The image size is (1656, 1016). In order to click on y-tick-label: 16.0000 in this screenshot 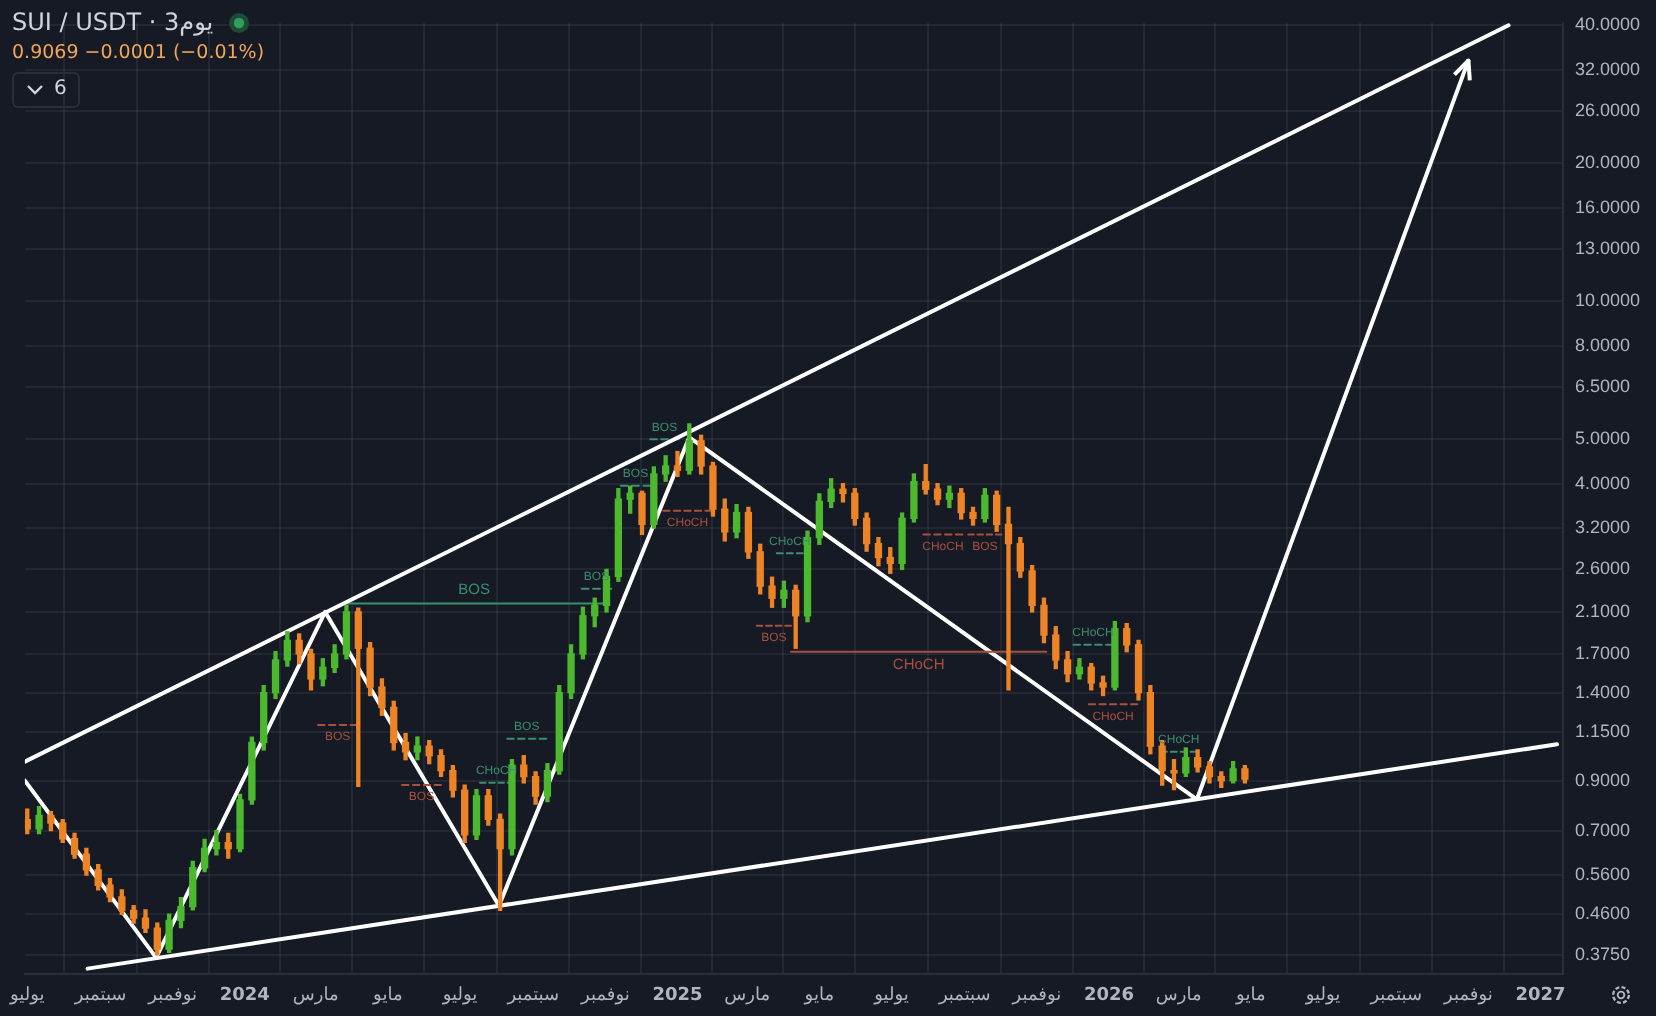, I will do `click(1607, 206)`.